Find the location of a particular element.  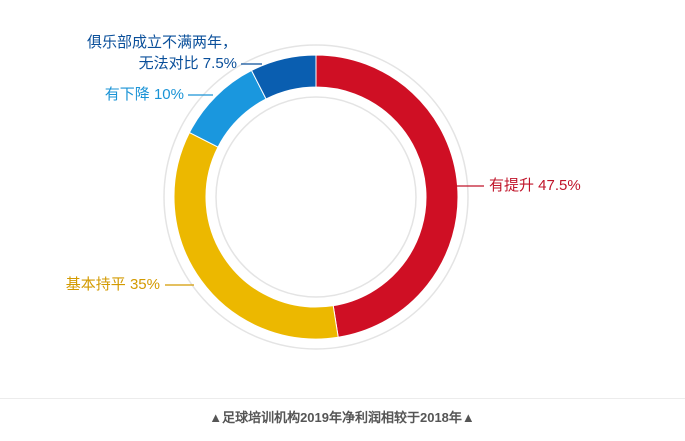

label-increase: 有提升 47.5% is located at coordinates (535, 185).